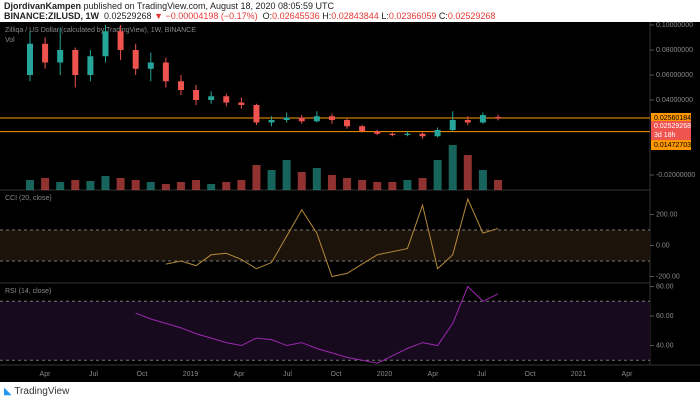 This screenshot has width=700, height=402. Describe the element at coordinates (674, 50) in the screenshot. I see `y-tick-label: 0.08000000` at that location.